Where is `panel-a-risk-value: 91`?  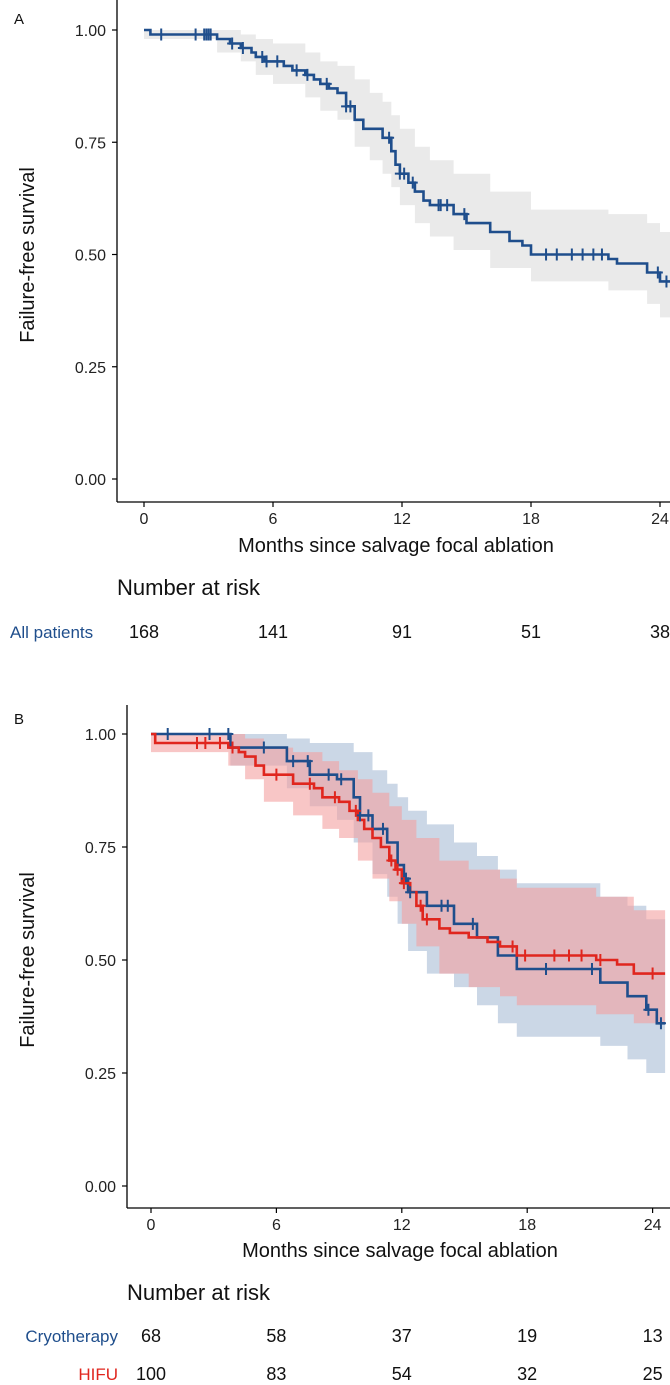
panel-a-risk-value: 91 is located at coordinates (402, 632).